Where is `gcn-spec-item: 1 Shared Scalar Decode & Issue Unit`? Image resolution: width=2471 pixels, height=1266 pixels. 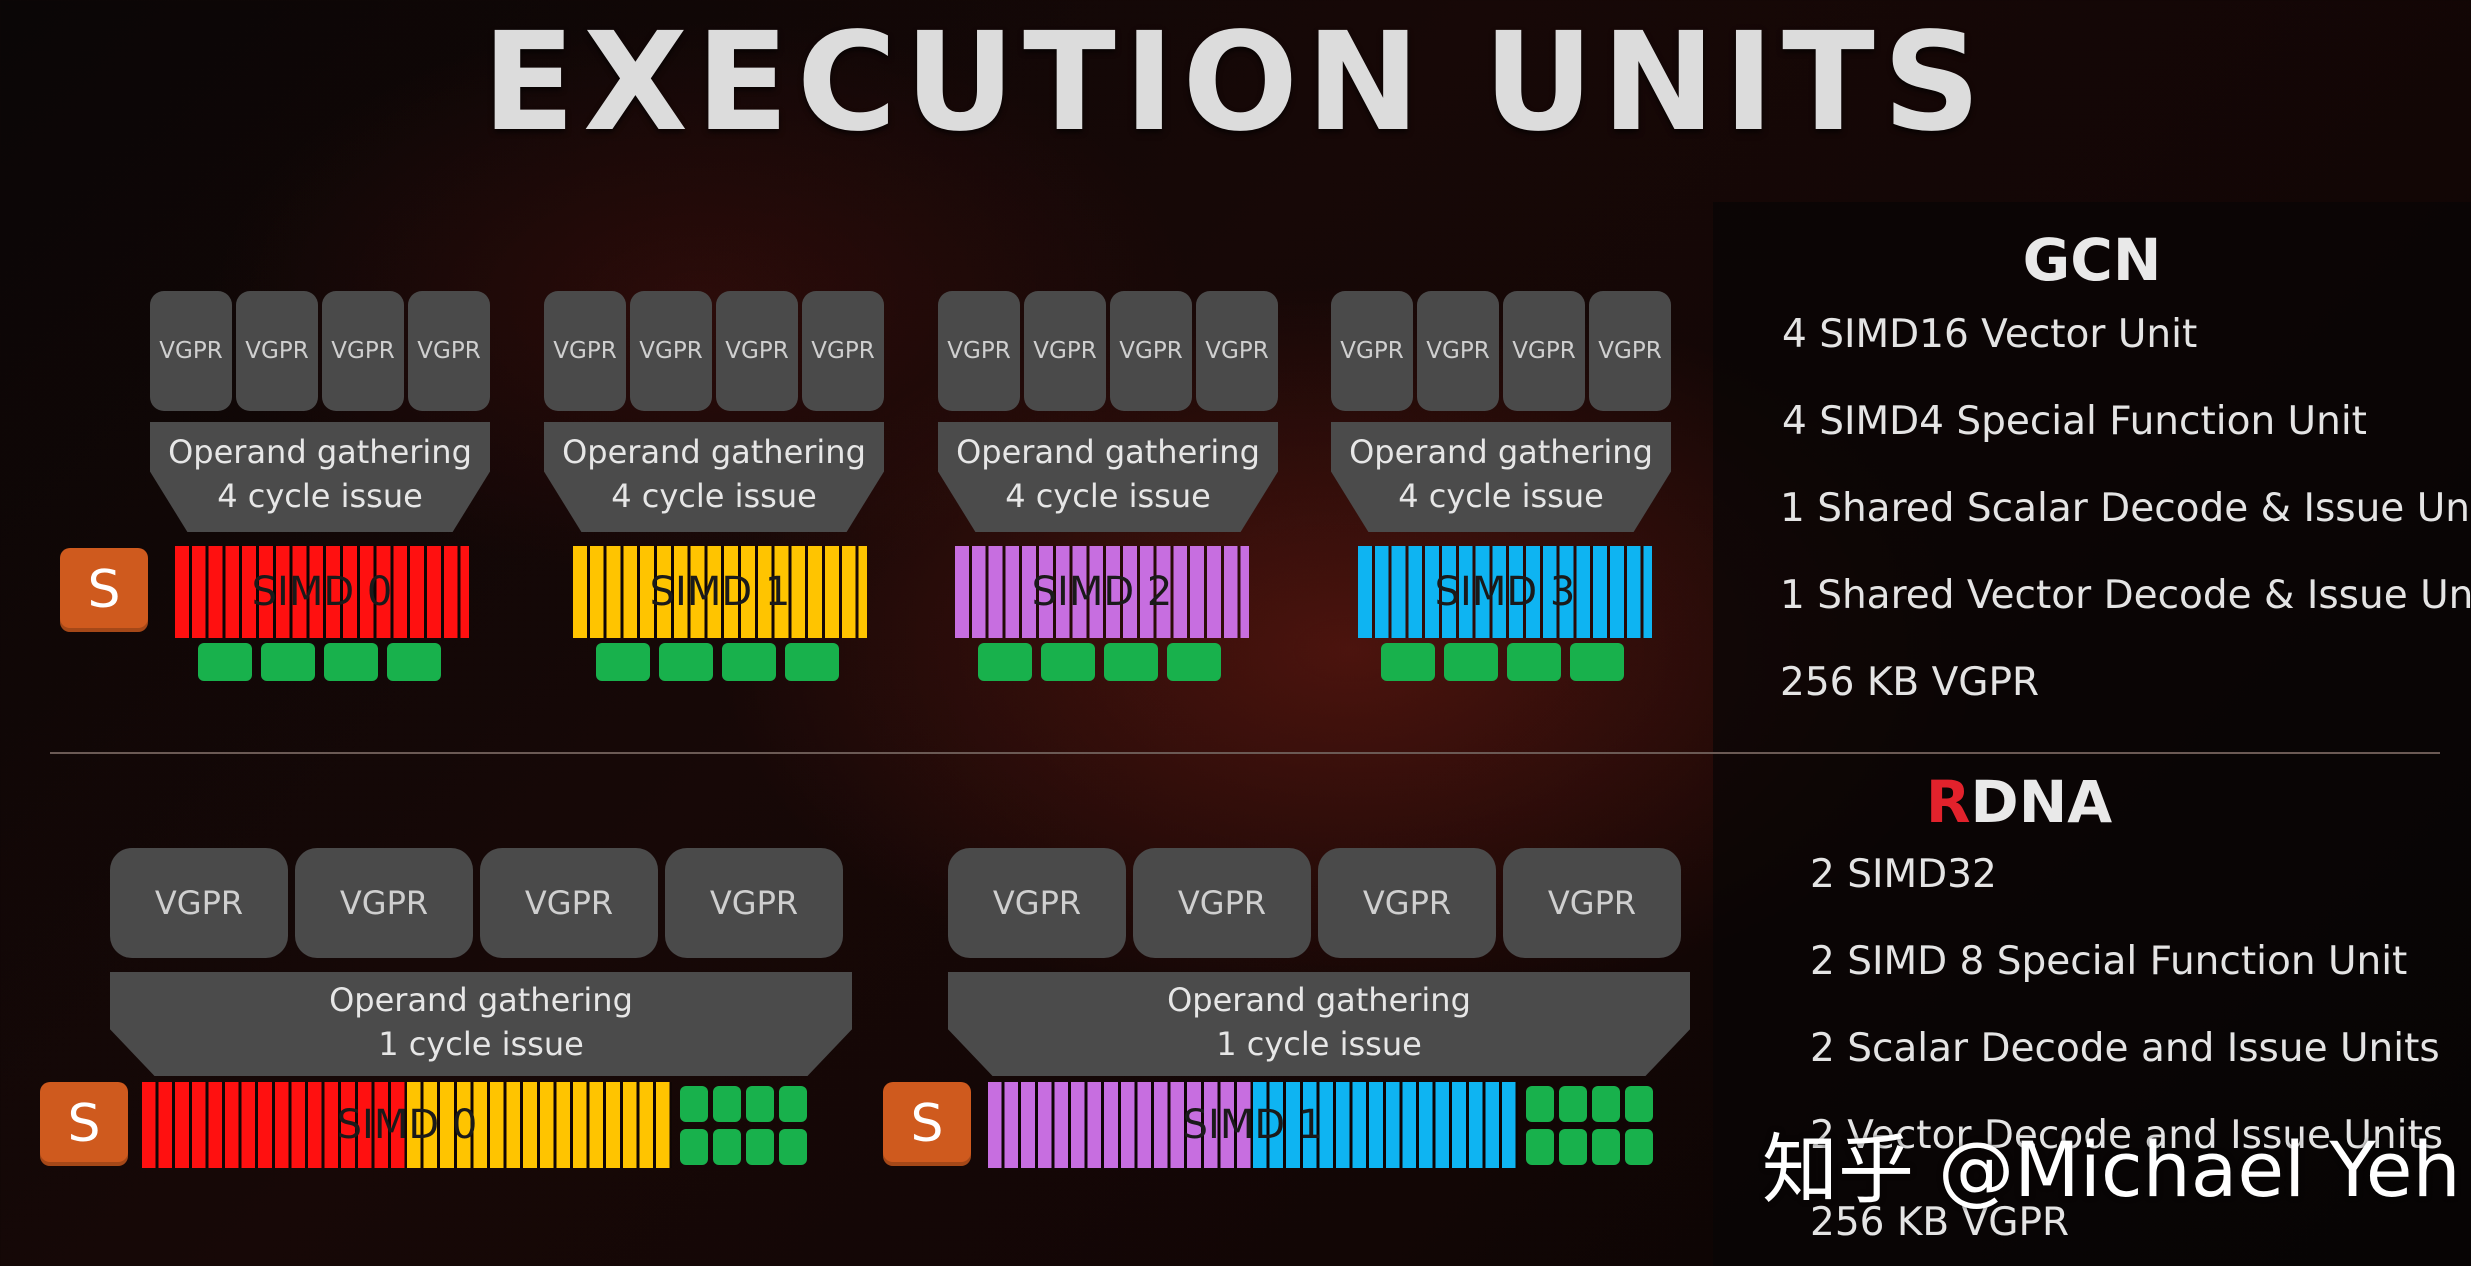
gcn-spec-item: 1 Shared Scalar Decode & Issue Unit is located at coordinates (2125, 508).